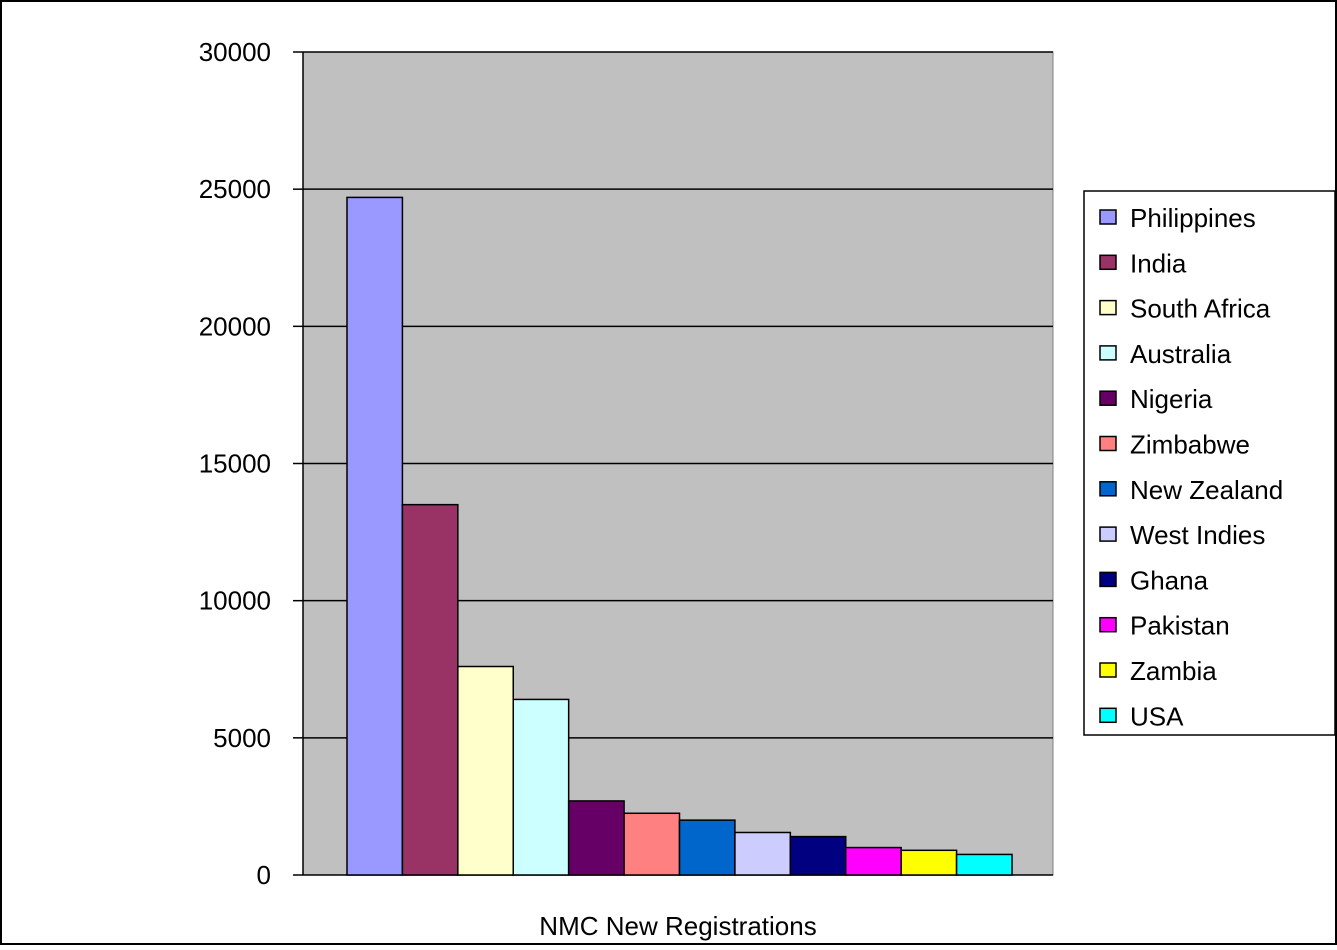  I want to click on y-tick-label: 0, so click(264, 875).